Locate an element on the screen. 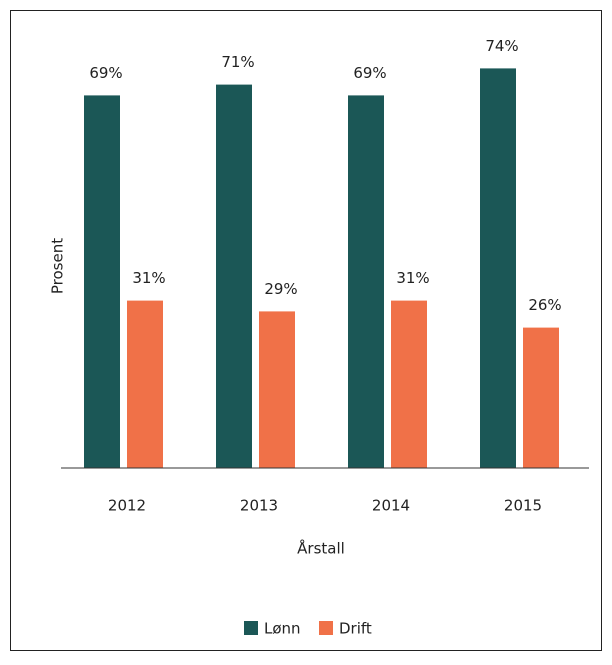  x-tick-label: 2013 is located at coordinates (259, 506).